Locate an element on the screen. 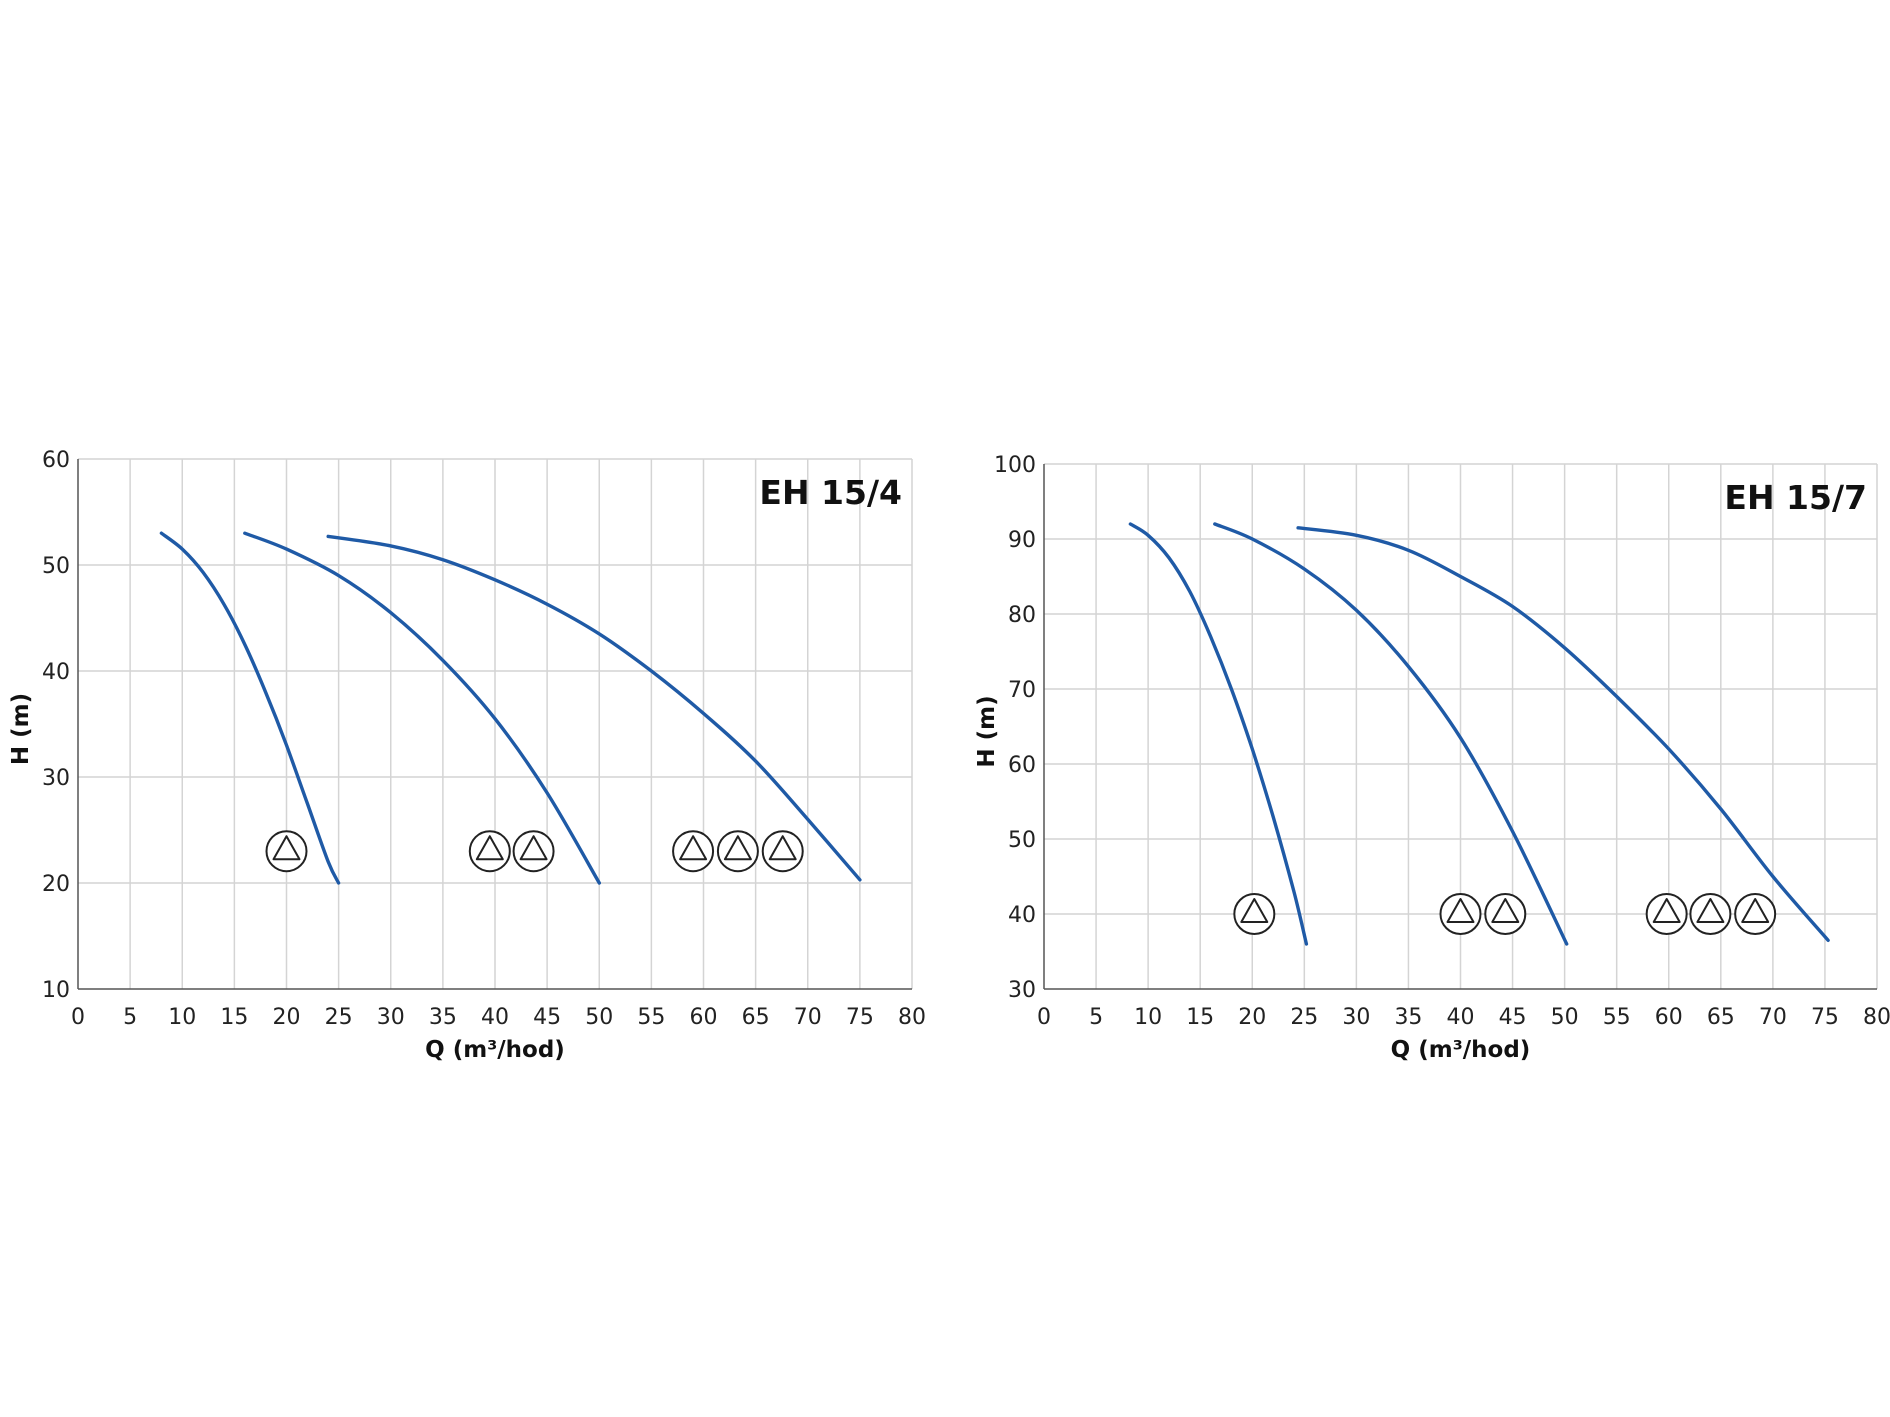  chart-title: EH 15/4 is located at coordinates (830, 492).